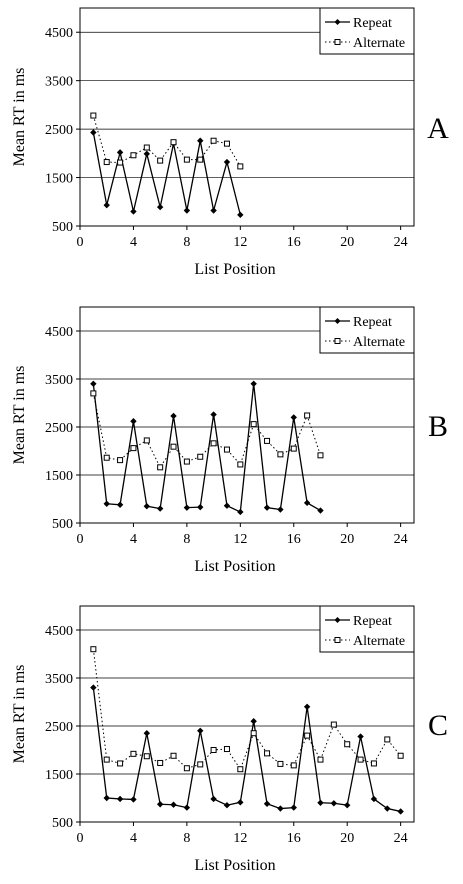 This screenshot has height=884, width=463. Describe the element at coordinates (438, 725) in the screenshot. I see `panel-label: C` at that location.